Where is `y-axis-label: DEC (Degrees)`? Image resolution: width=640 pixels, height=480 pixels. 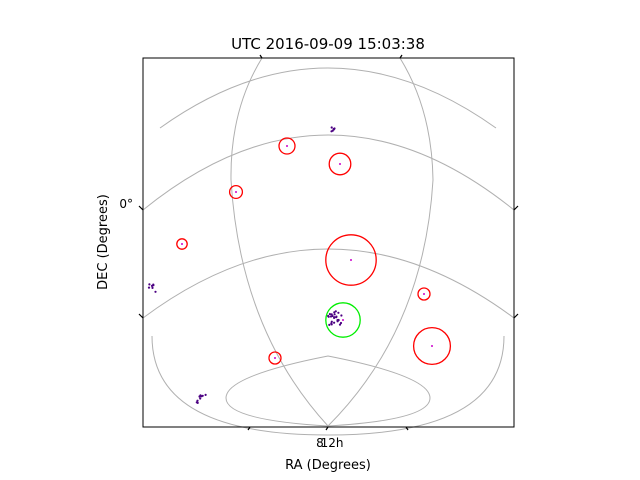
y-axis-label: DEC (Degrees) is located at coordinates (103, 242).